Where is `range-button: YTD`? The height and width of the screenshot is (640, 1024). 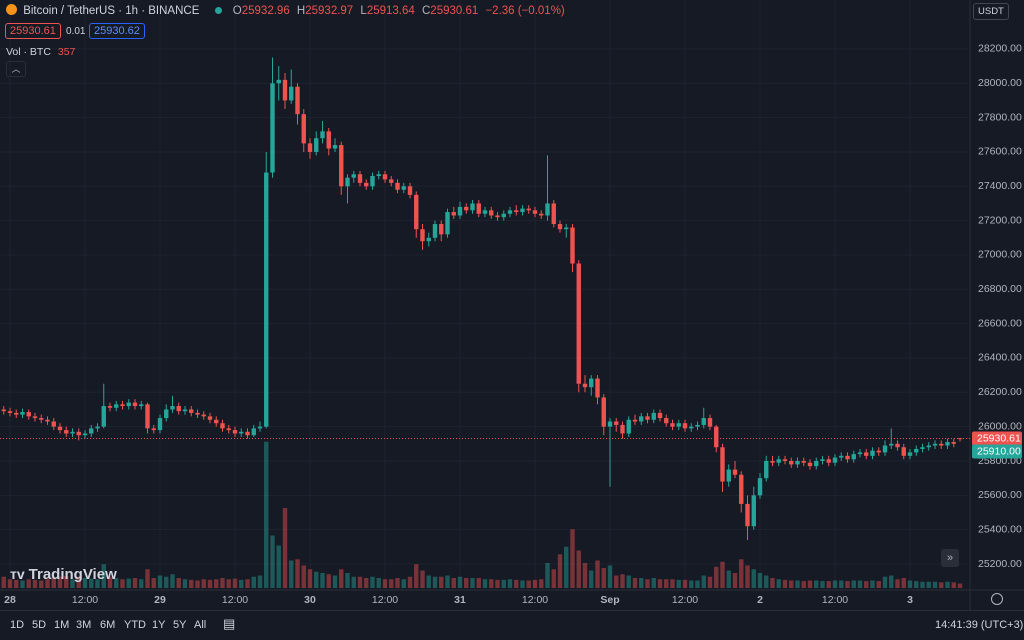 range-button: YTD is located at coordinates (135, 625).